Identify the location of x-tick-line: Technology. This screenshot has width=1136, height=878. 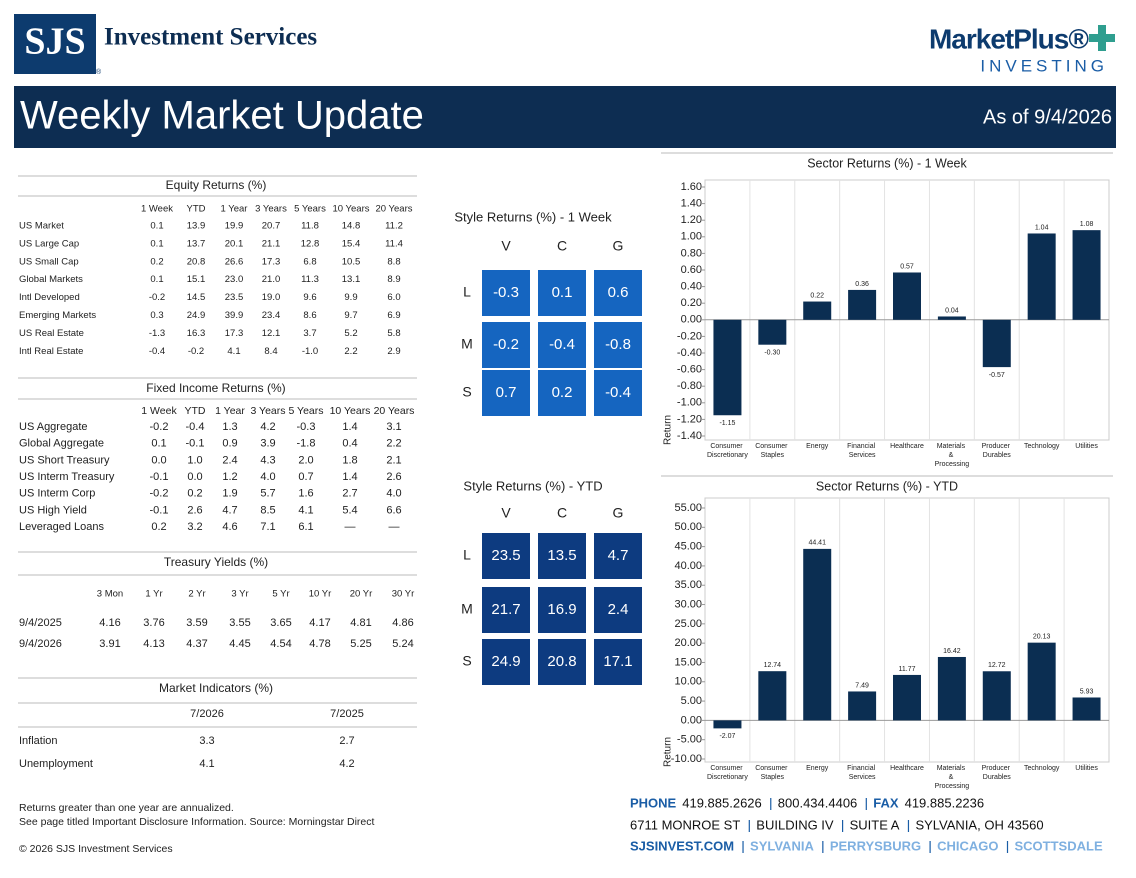
(1042, 446).